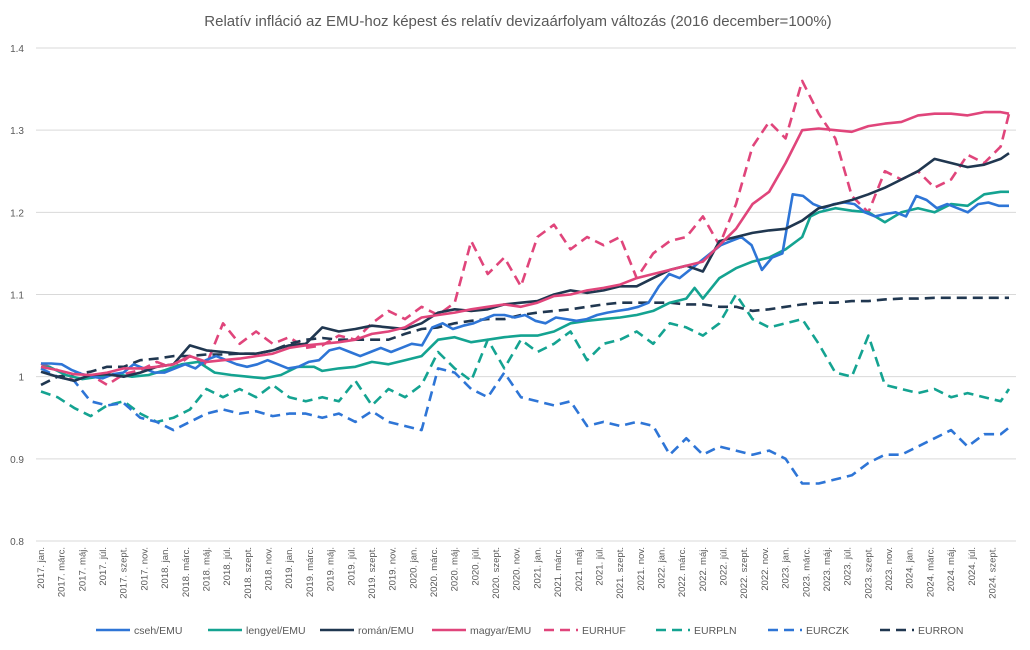  I want to click on x-tick-label: 2022. máj., so click(703, 569).